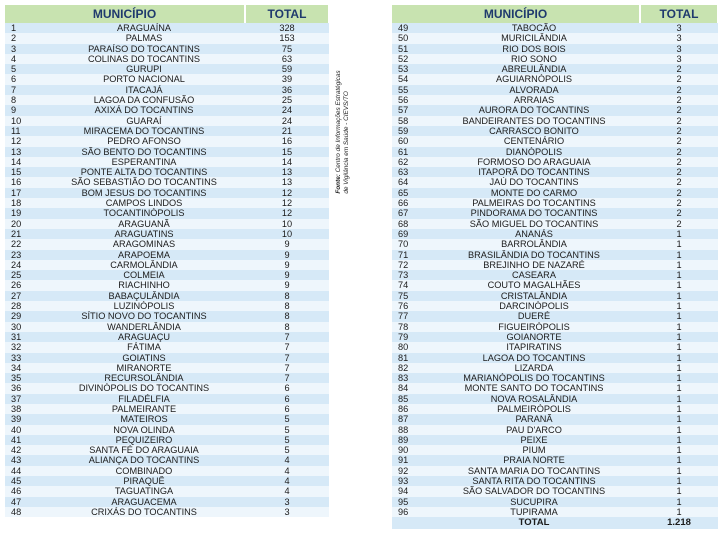 This screenshot has height=539, width=720. What do you see at coordinates (410, 357) in the screenshot?
I see `row-number: 81` at bounding box center [410, 357].